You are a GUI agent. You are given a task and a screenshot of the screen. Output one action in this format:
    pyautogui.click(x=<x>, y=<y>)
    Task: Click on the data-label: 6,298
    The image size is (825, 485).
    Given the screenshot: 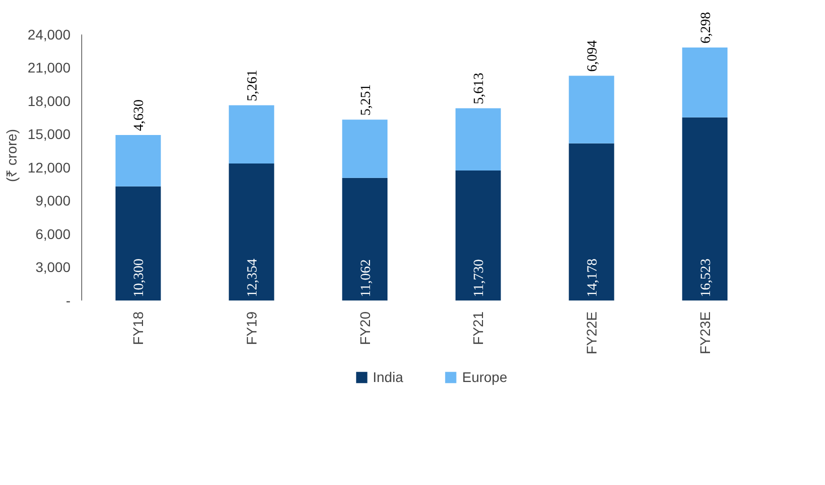 What is the action you would take?
    pyautogui.click(x=706, y=28)
    